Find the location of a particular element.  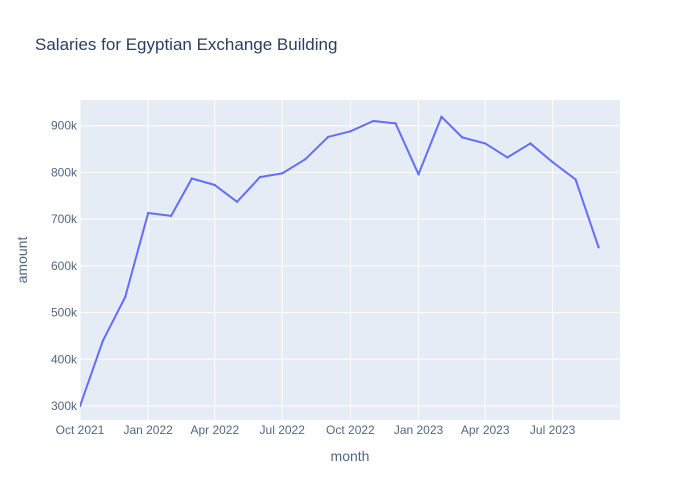

x-tick-label: Jul 2023 is located at coordinates (553, 430).